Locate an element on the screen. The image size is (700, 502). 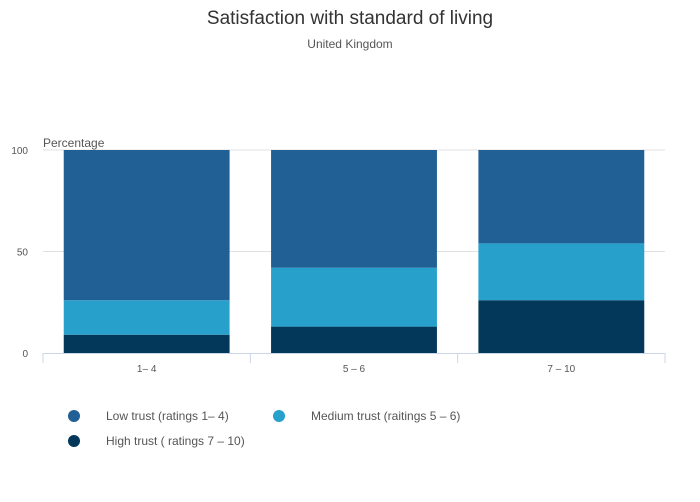
x-tick-label: 7 – 10 is located at coordinates (561, 369).